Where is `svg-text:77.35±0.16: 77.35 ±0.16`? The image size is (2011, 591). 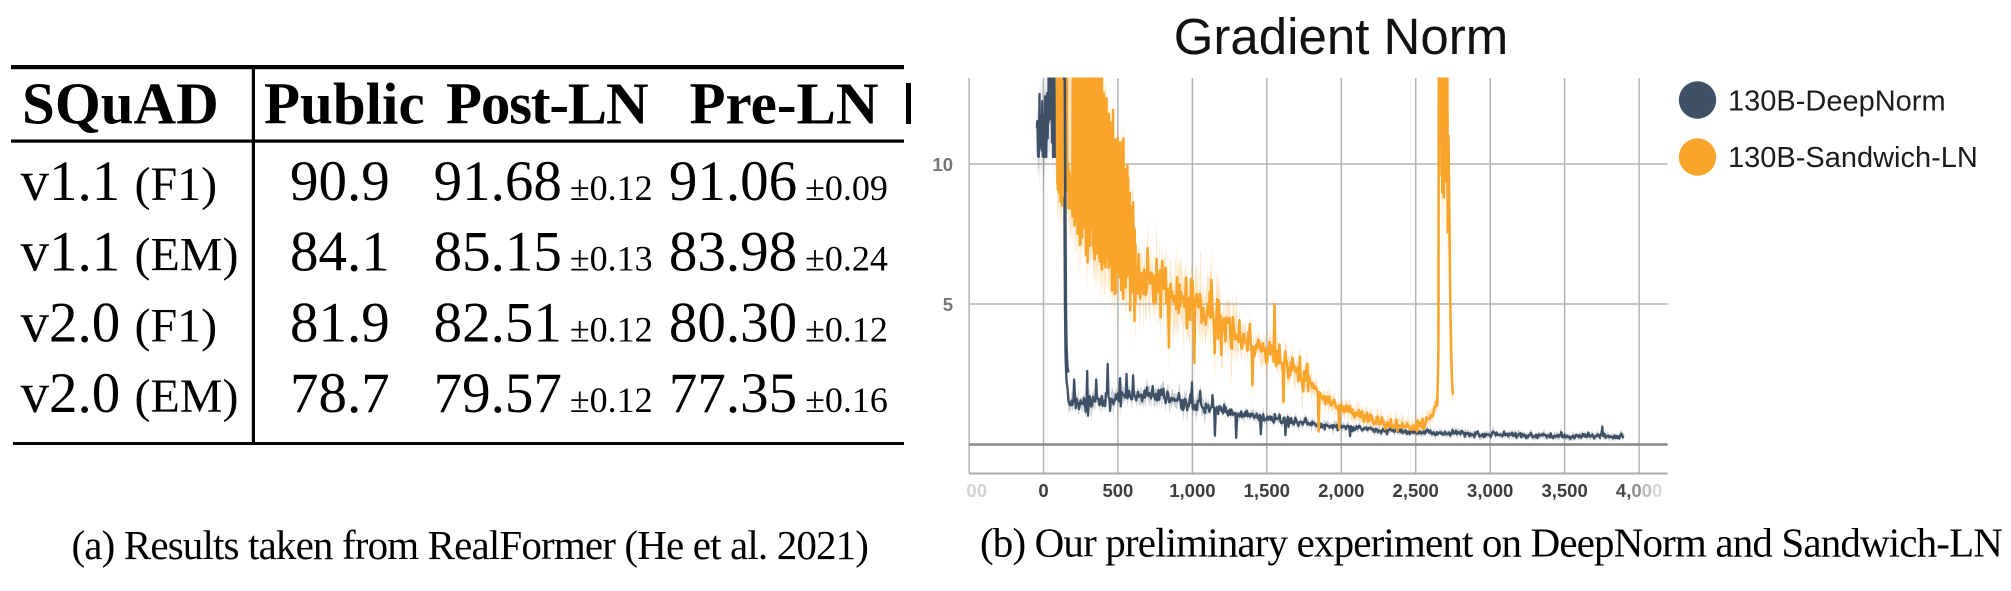 svg-text:77.35±0.16: 77.35 ±0.16 is located at coordinates (778, 393).